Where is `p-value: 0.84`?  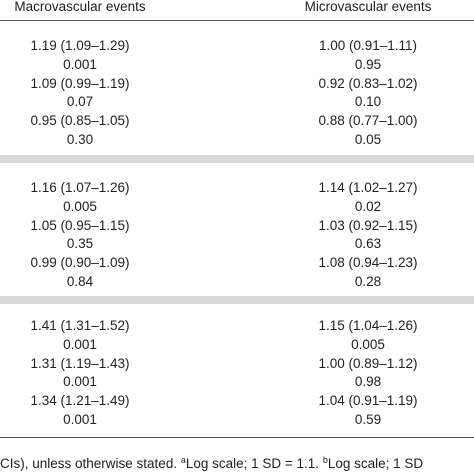
p-value: 0.84 is located at coordinates (80, 281).